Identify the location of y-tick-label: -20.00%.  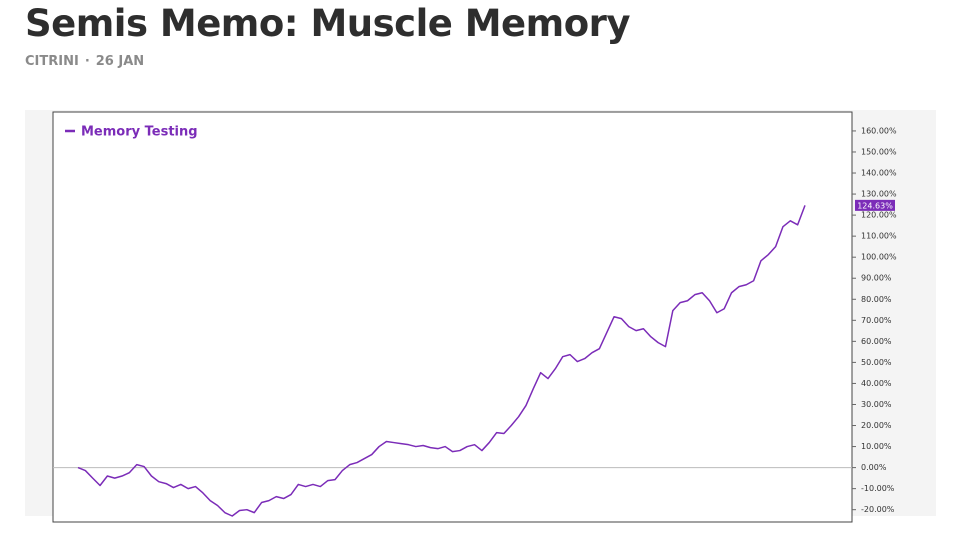
(878, 509).